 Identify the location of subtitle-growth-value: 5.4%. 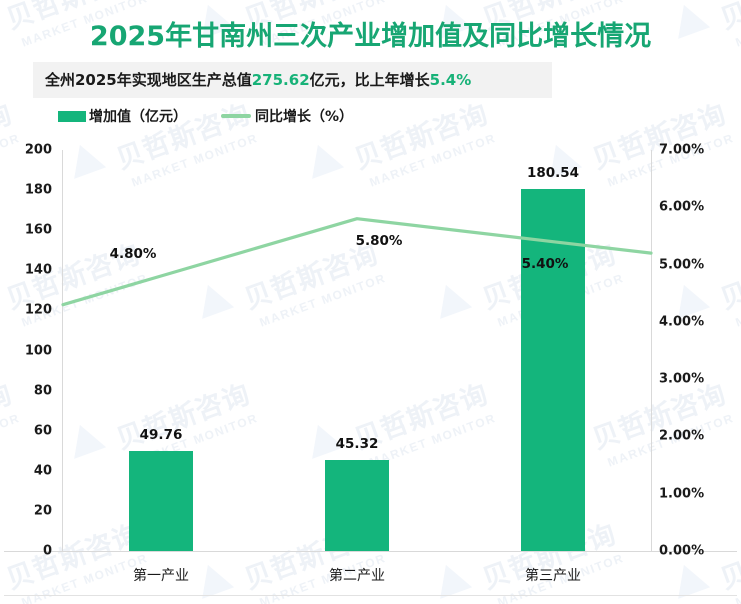
(450, 80).